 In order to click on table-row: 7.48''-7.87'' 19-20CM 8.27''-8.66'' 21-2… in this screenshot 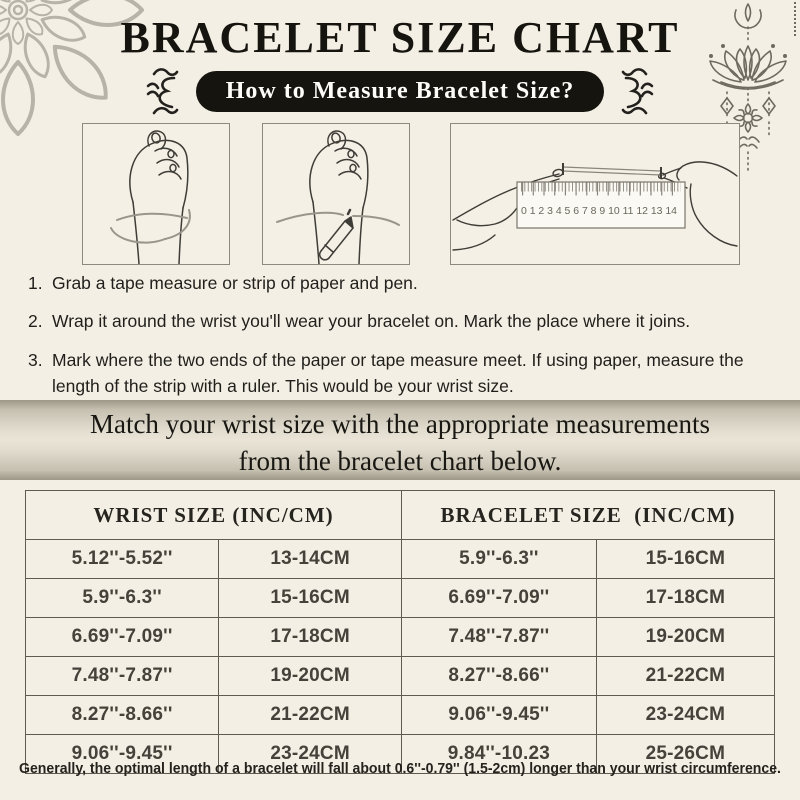, I will do `click(400, 676)`.